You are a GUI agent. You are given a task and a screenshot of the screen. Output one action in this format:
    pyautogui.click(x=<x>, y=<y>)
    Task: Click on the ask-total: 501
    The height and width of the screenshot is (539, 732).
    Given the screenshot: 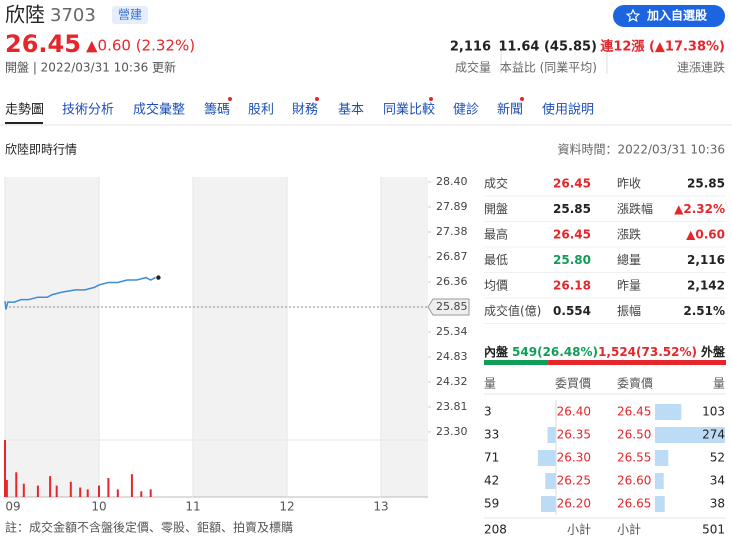 What is the action you would take?
    pyautogui.click(x=713, y=530)
    